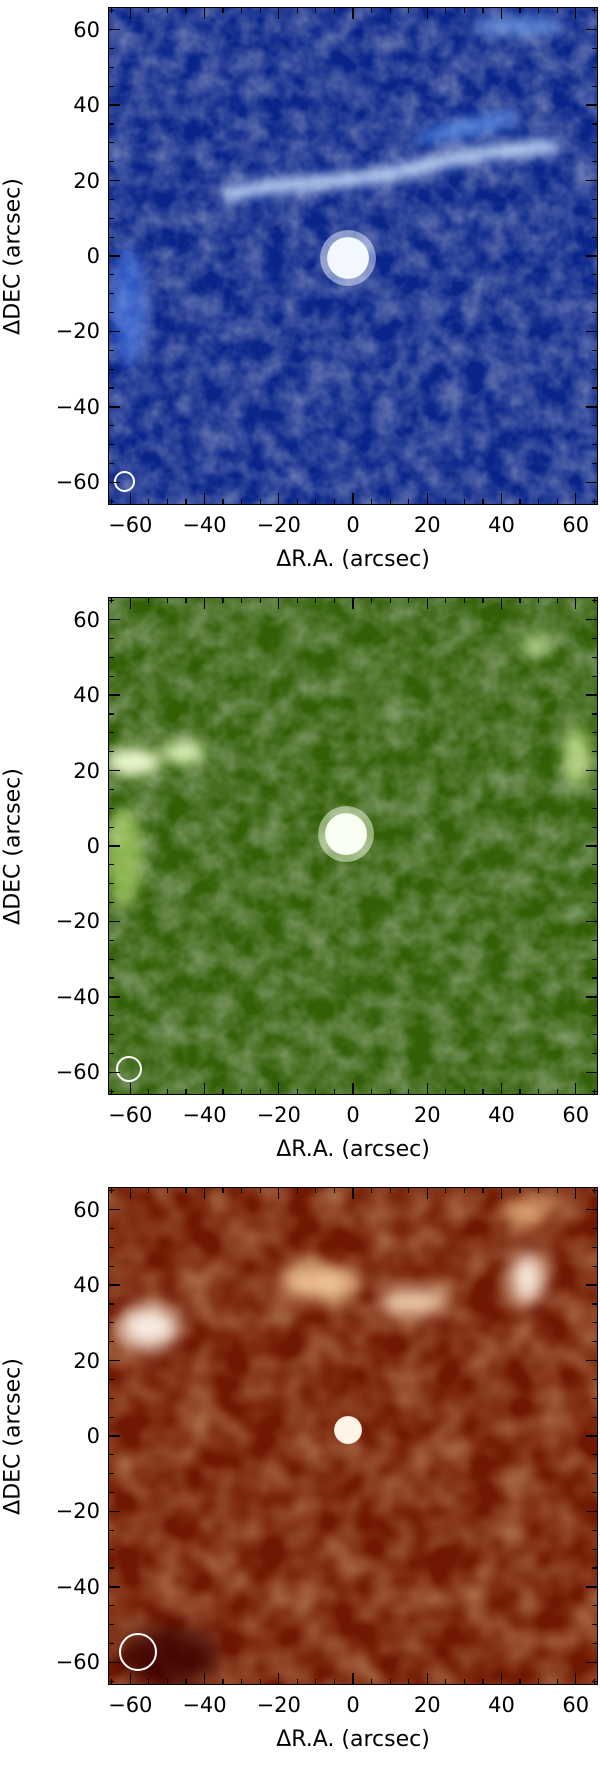 This screenshot has width=600, height=1771. I want to click on x-tick-label: 40, so click(501, 1705).